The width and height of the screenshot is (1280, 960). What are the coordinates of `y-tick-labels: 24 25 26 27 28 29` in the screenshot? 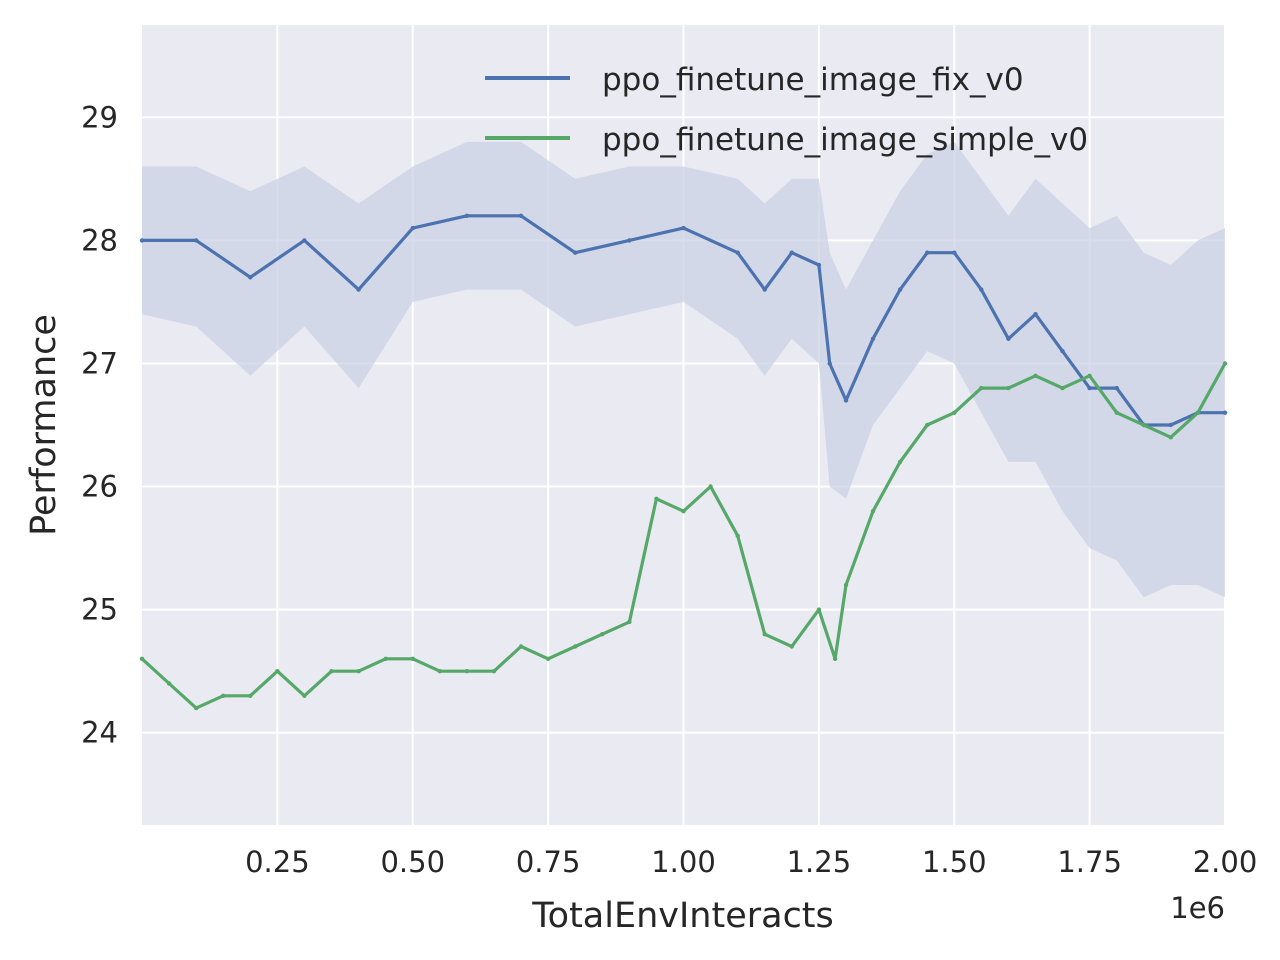 It's located at (99, 424).